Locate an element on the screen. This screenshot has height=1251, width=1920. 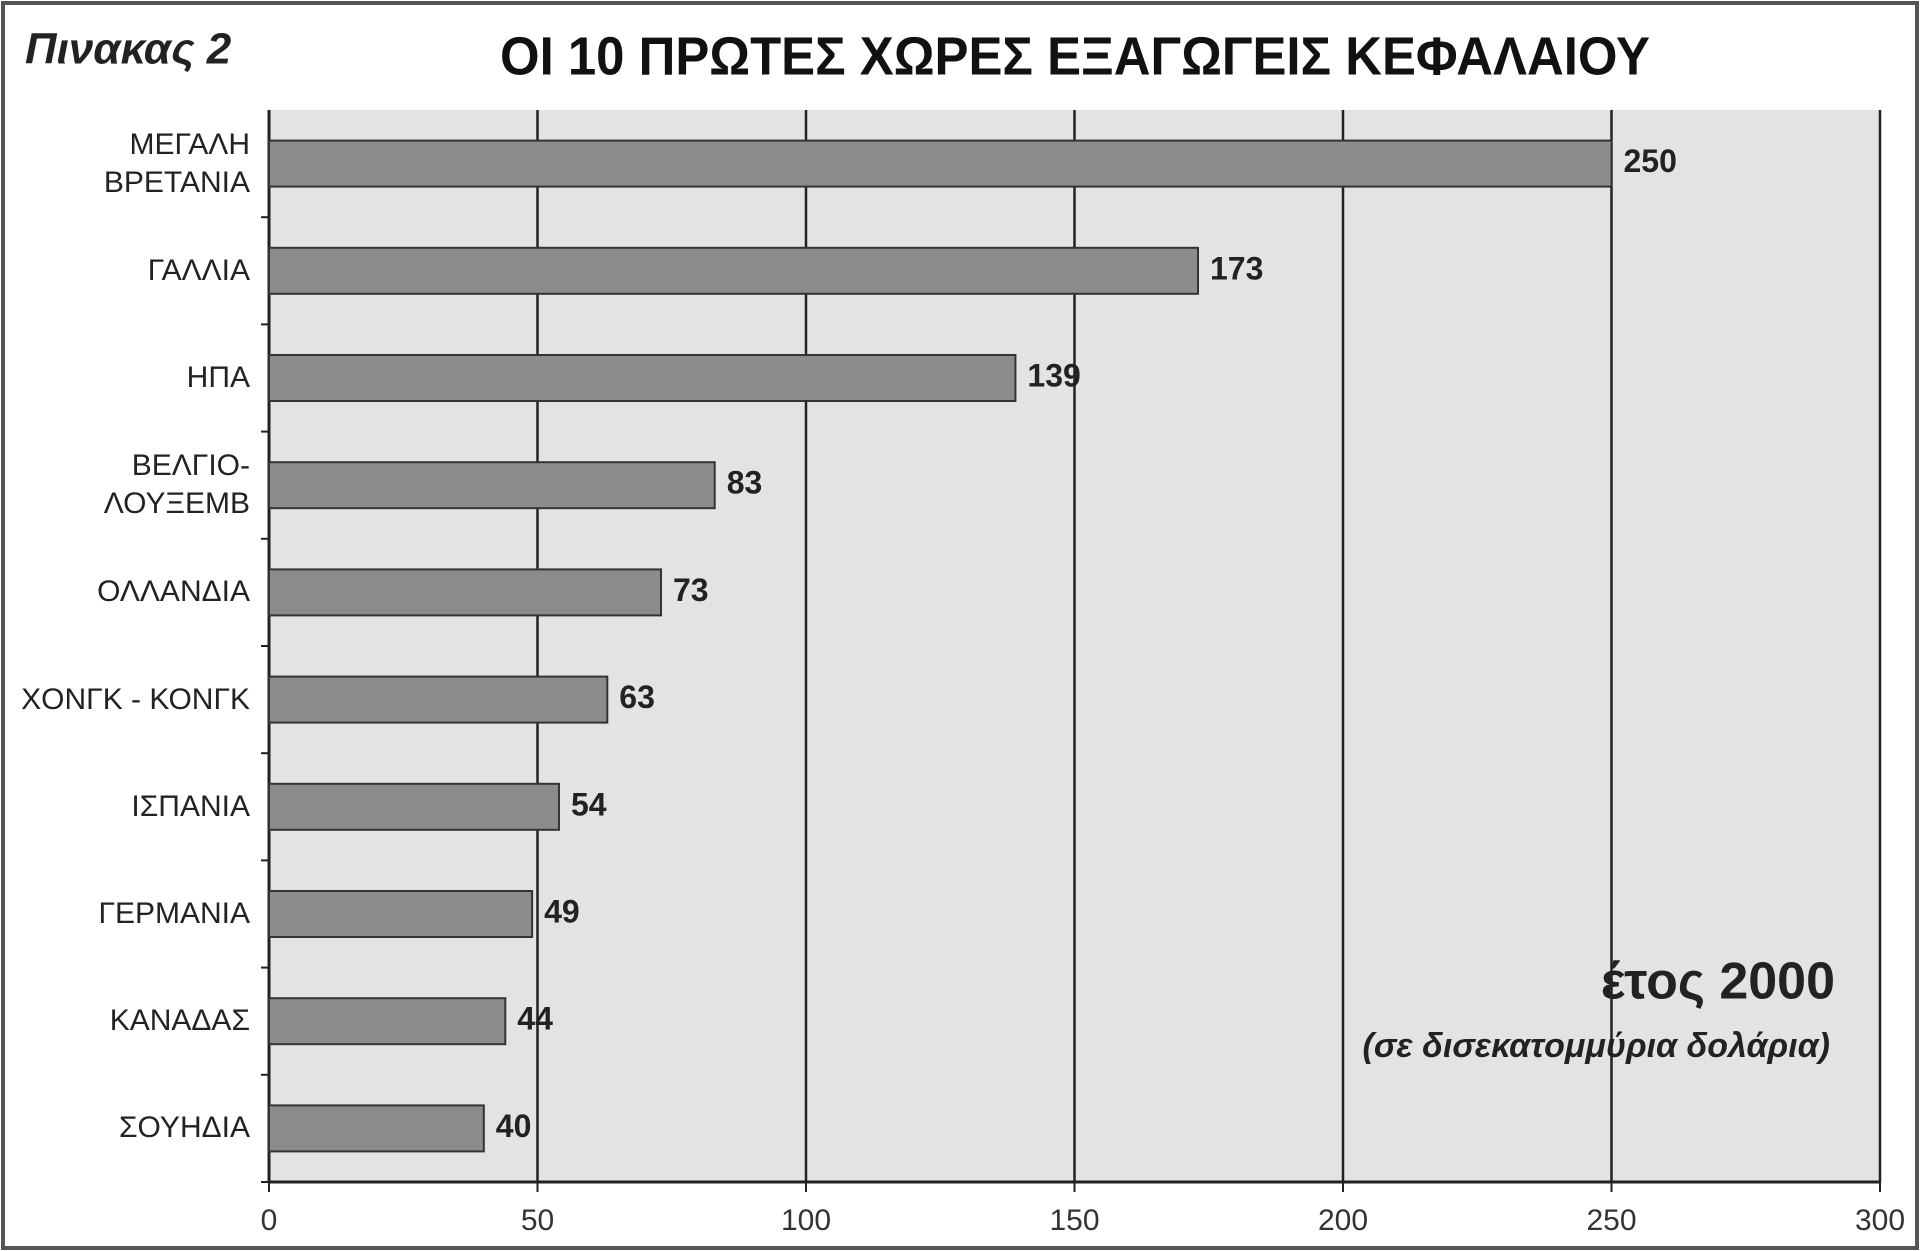
value-label: 250 is located at coordinates (1650, 161).